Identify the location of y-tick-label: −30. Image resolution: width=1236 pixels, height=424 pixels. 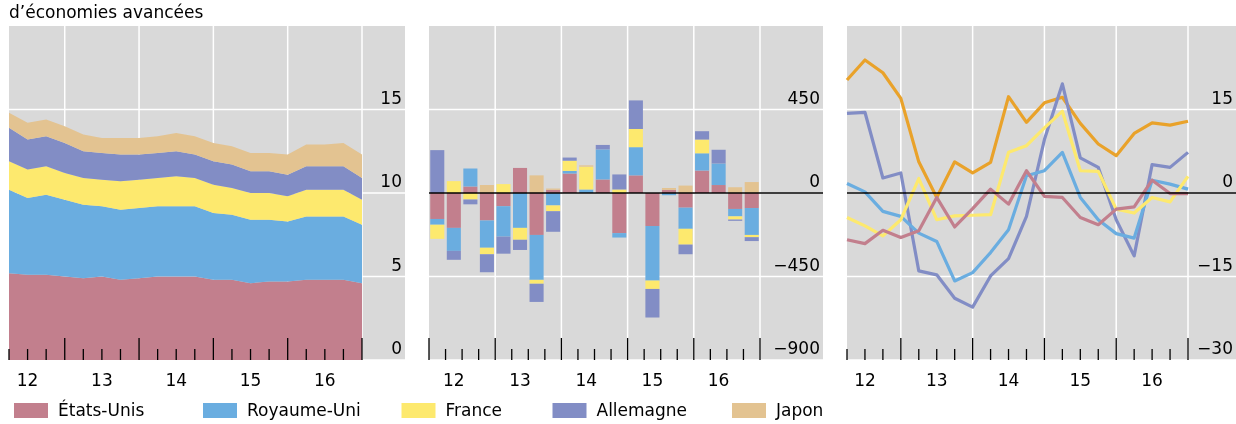
(1215, 348).